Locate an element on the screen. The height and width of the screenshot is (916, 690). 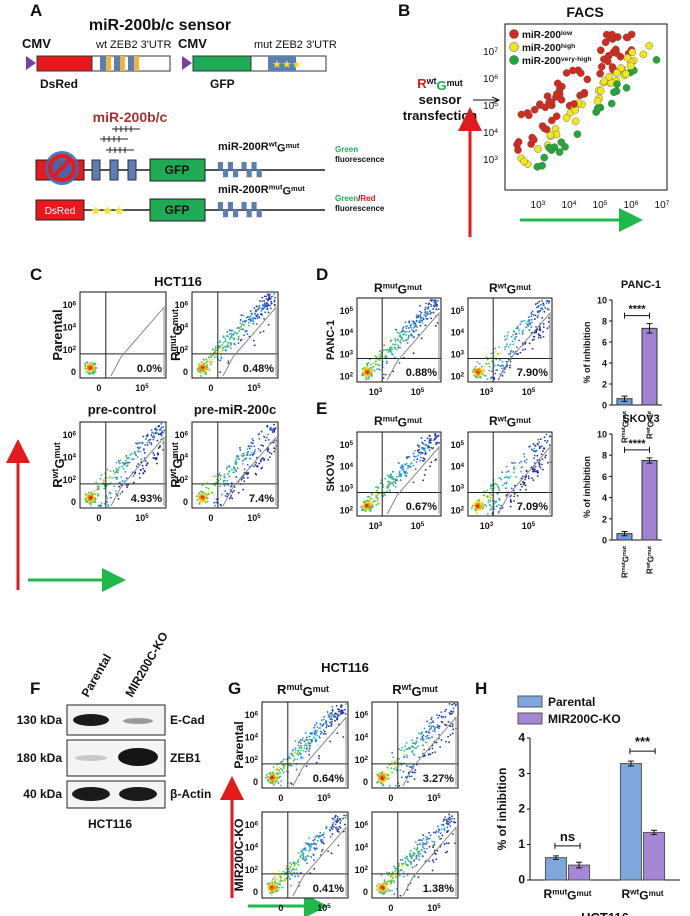
mutation-stars: ★★★ is located at coordinates (107, 210).